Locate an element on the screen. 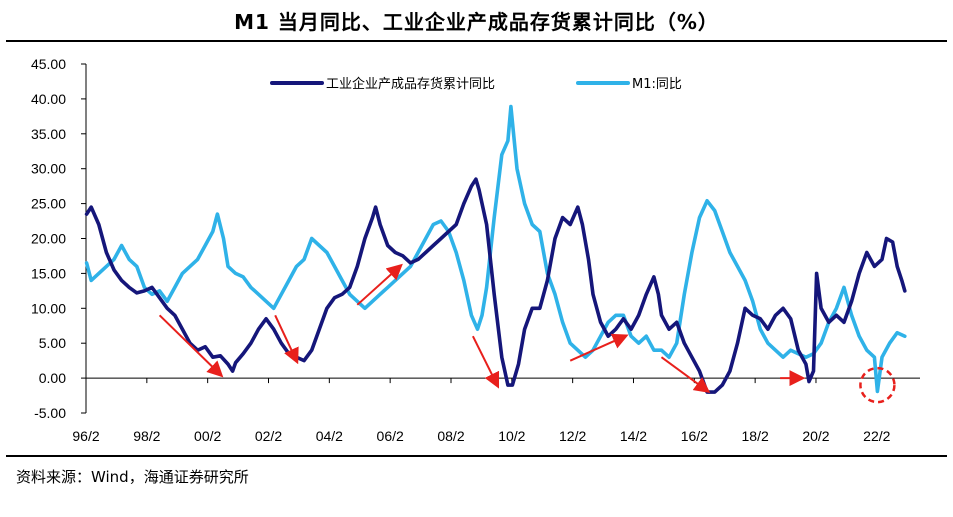  y-tick-label: 40.00 is located at coordinates (48, 99).